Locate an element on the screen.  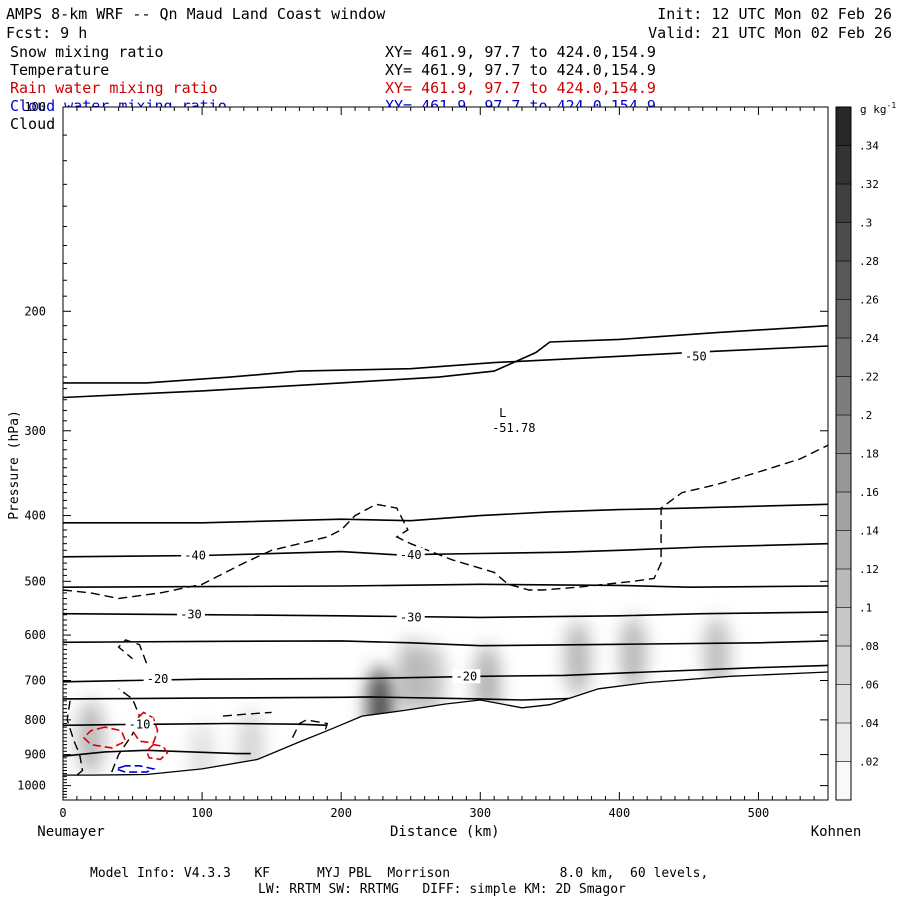
terrain-mask is located at coordinates (445, 736).